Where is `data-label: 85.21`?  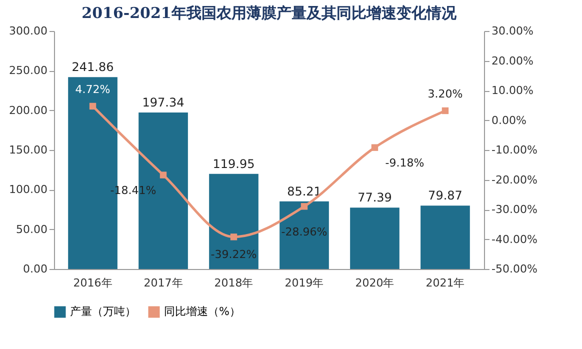
data-label: 85.21 is located at coordinates (304, 191).